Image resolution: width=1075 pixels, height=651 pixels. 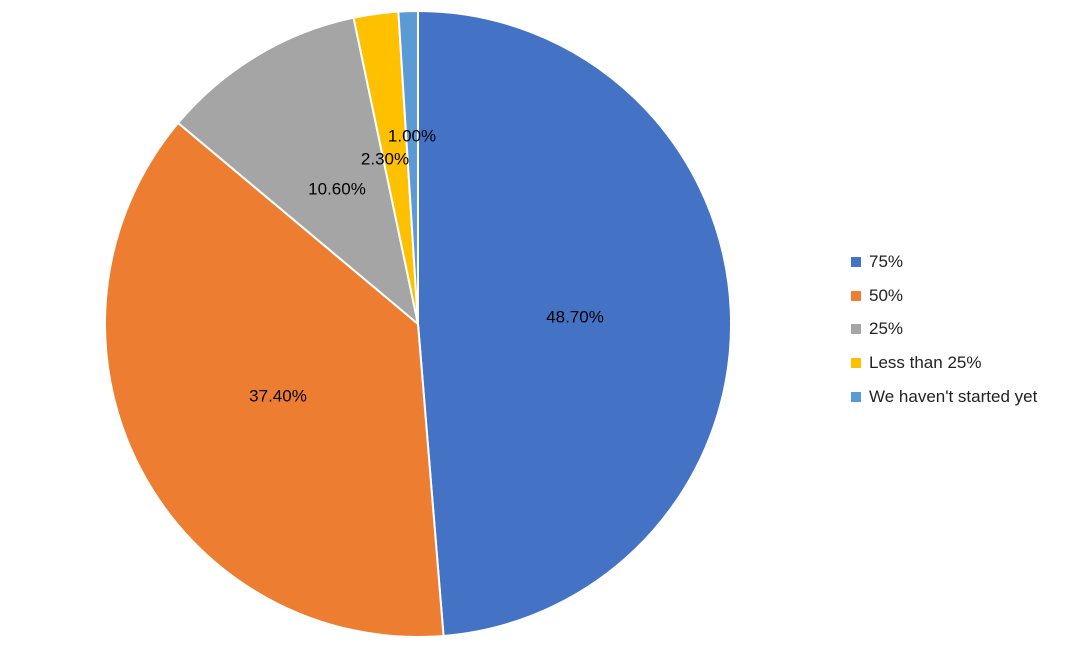 I want to click on legend-label-3: Less than 25%, so click(x=925, y=363).